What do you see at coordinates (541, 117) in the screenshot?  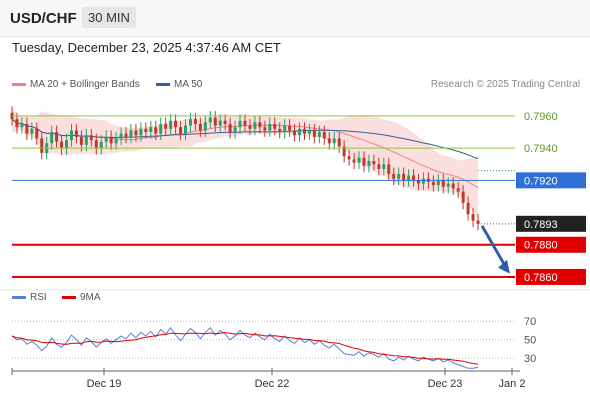 I see `price-level-label: 0.7960` at bounding box center [541, 117].